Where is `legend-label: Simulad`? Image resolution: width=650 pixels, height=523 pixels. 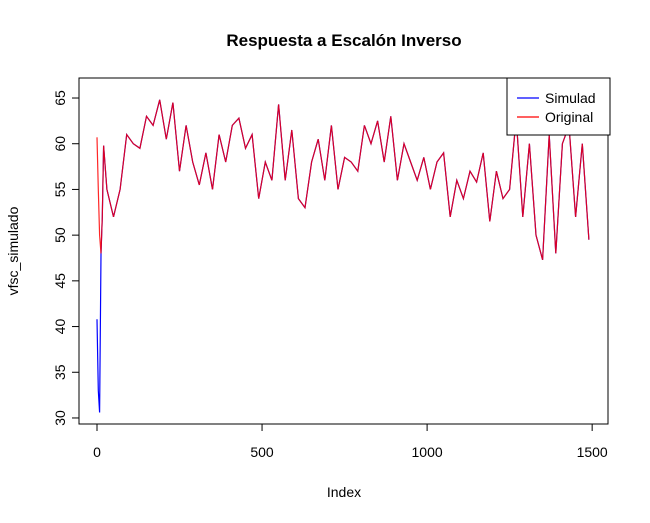
legend-label: Simulad is located at coordinates (570, 98).